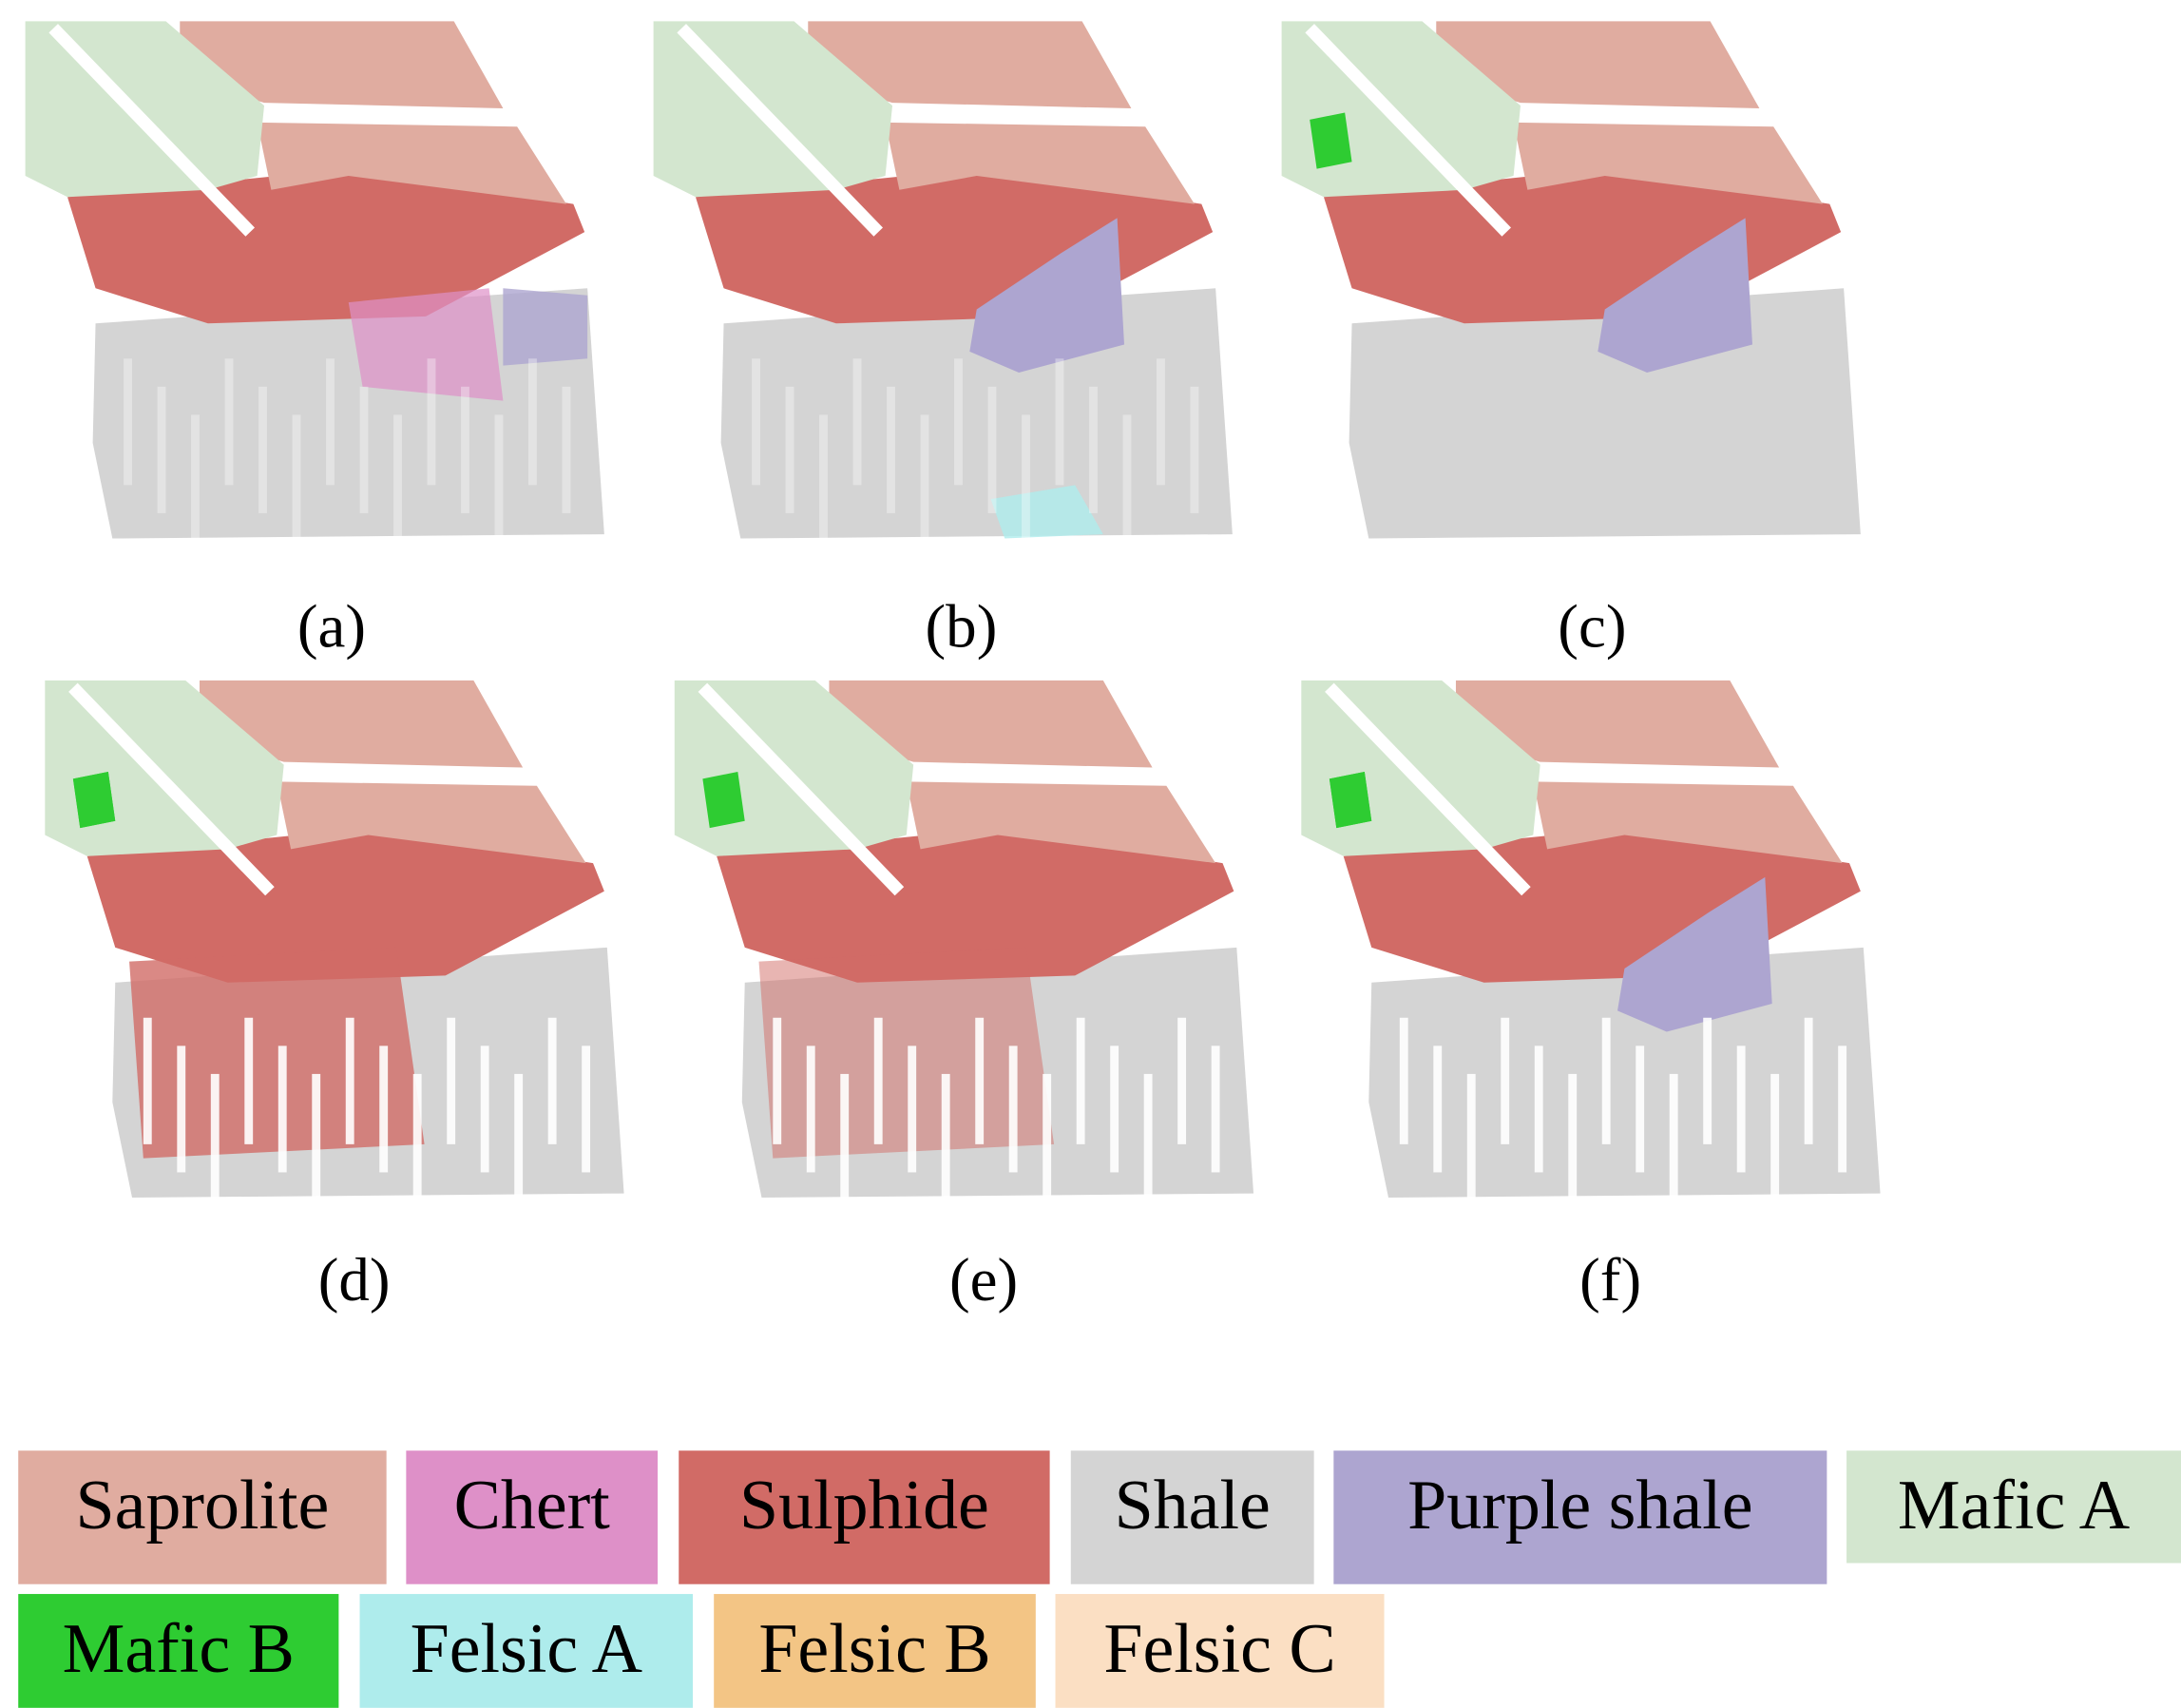 This screenshot has height=1708, width=2181. Describe the element at coordinates (334, 997) in the screenshot. I see `classification-map: (d)` at that location.